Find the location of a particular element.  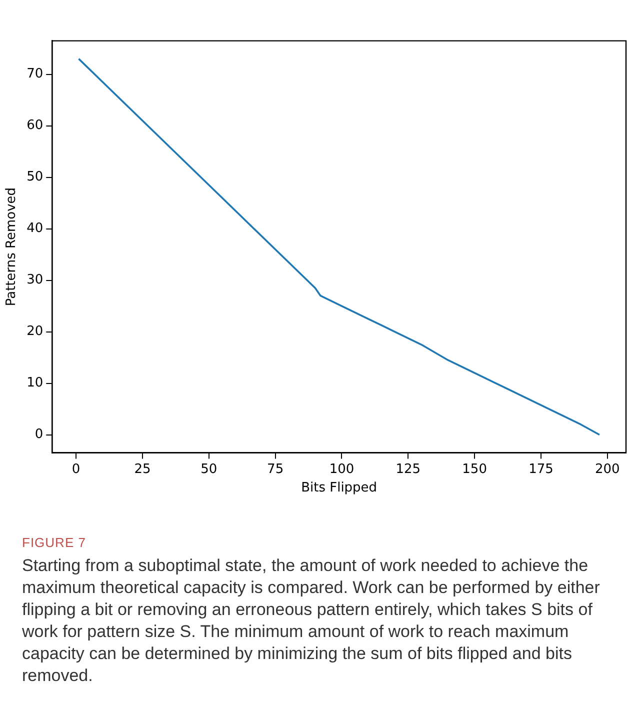

x-tick-label: 25 is located at coordinates (142, 469).